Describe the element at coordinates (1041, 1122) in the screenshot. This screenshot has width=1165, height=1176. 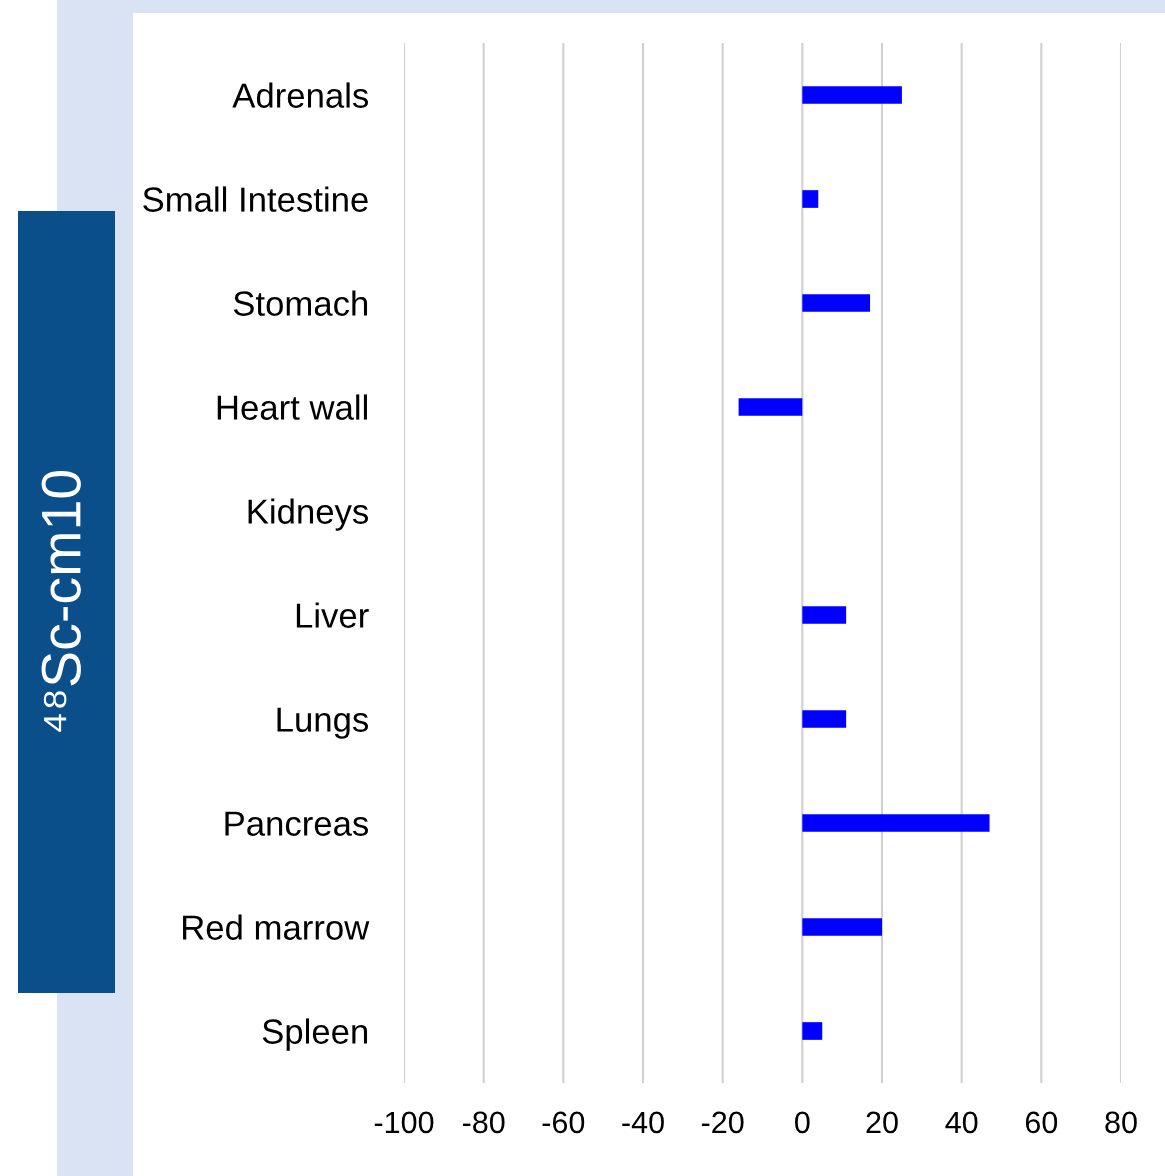
I see `x-tick-label: 60` at that location.